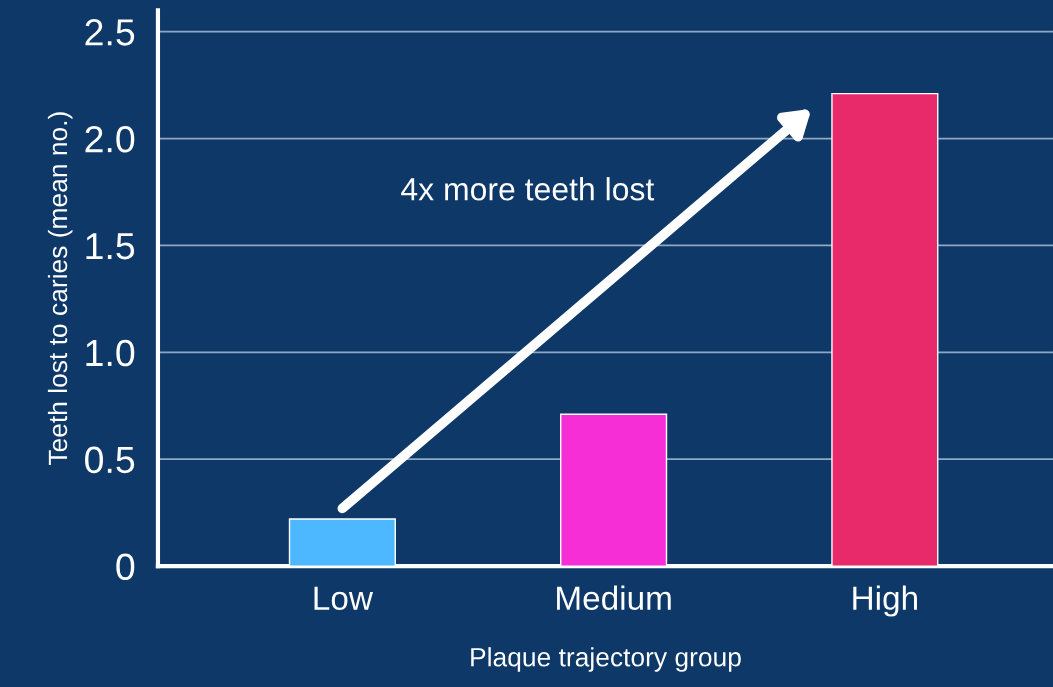 This screenshot has height=687, width=1053. Describe the element at coordinates (606, 659) in the screenshot. I see `x-axis-title: Plaque trajectory group` at that location.